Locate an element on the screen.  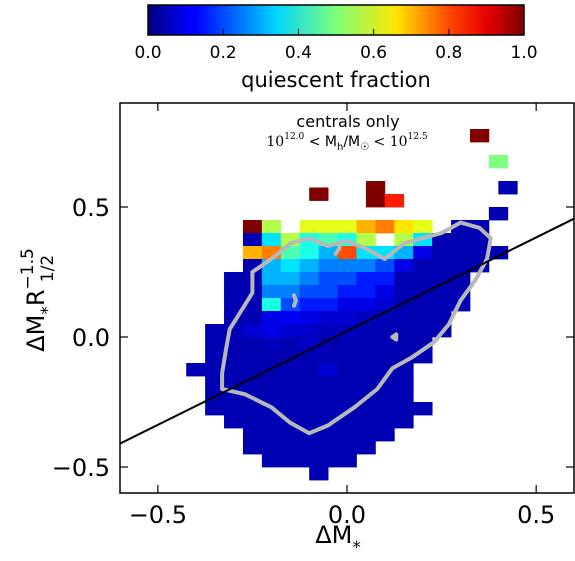
colorbar-gradient is located at coordinates (336, 20).